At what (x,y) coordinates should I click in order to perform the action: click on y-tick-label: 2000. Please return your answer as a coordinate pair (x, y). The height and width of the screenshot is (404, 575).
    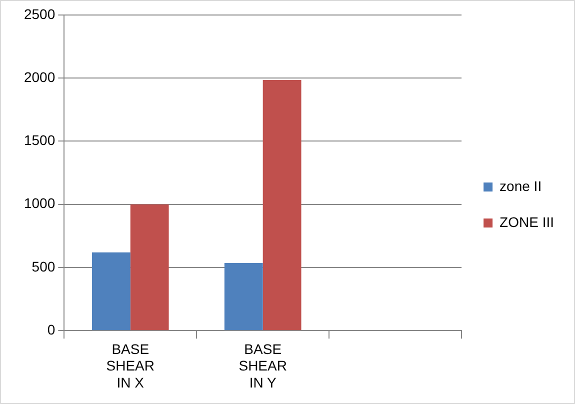
    Looking at the image, I should click on (40, 76).